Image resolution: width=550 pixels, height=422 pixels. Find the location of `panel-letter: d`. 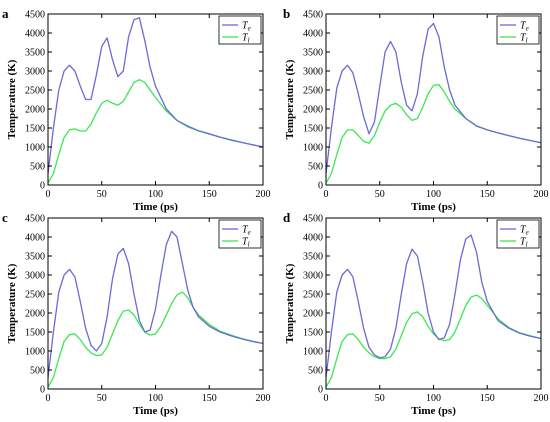

panel-letter: d is located at coordinates (287, 217).